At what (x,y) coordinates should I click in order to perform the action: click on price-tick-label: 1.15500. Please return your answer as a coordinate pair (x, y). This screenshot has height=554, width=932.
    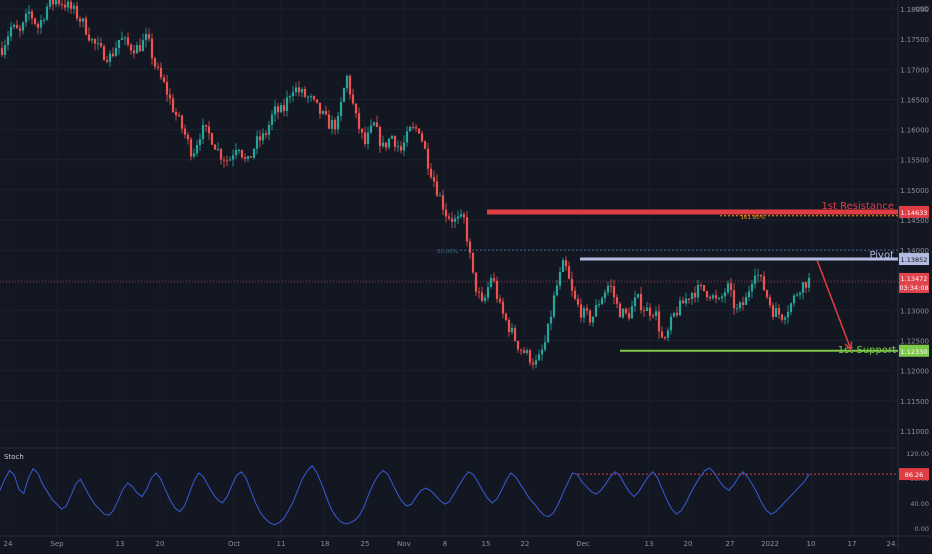
    Looking at the image, I should click on (914, 161).